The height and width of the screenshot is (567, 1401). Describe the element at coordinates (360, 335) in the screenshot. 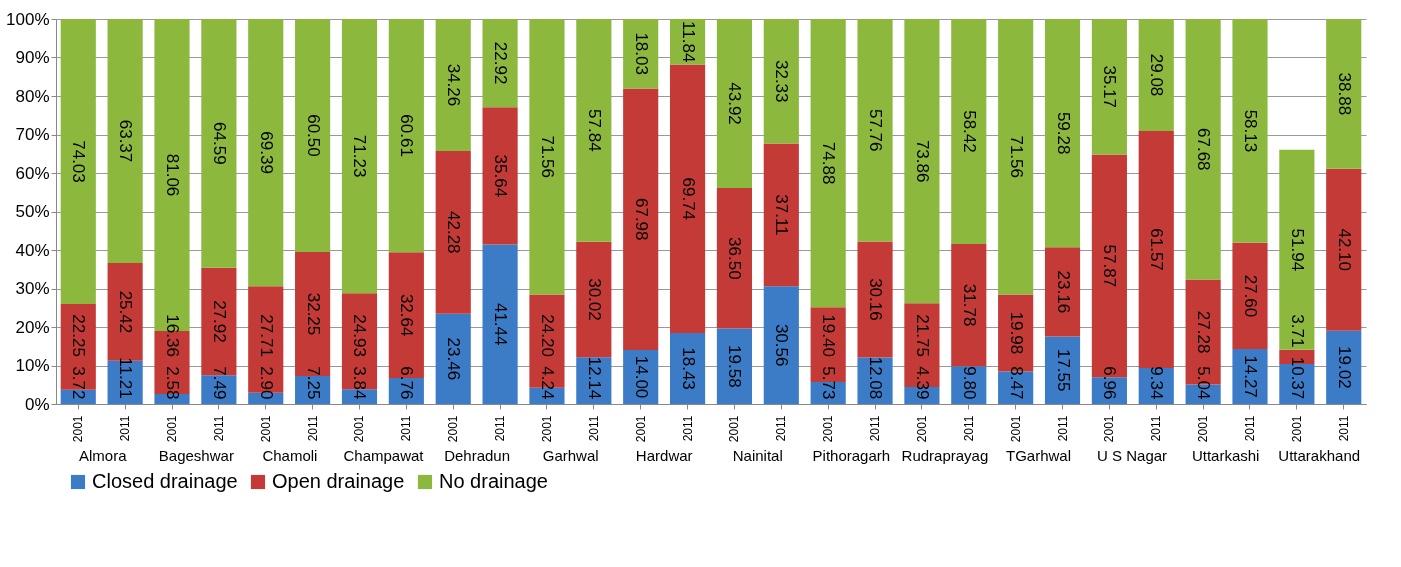

I see `data-label: 24.93` at that location.